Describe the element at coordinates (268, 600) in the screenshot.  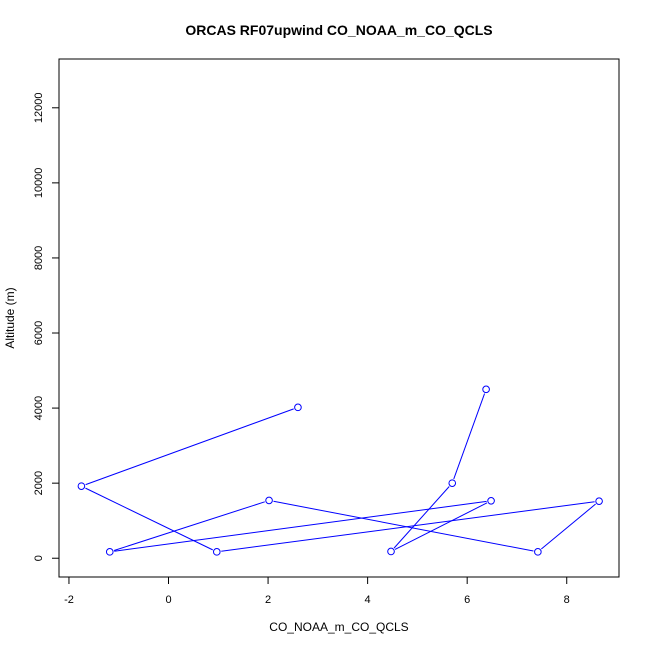
I see `x-tick-label: 2` at that location.